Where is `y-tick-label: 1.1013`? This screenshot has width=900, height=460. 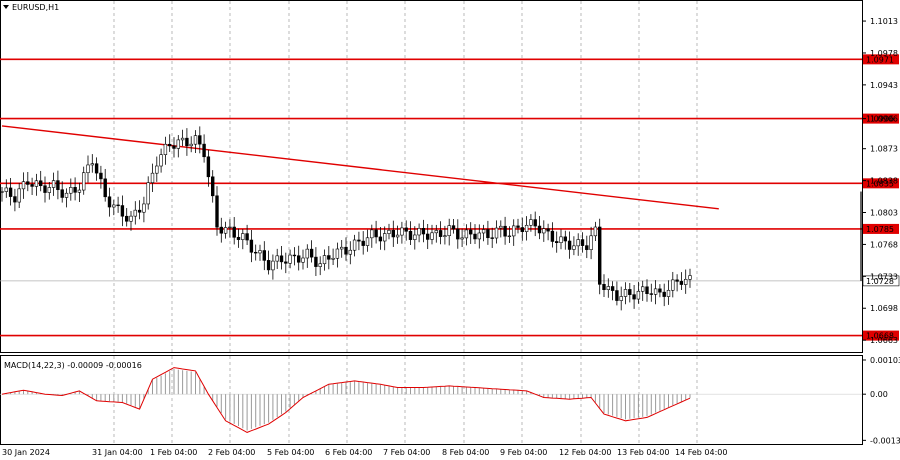 y-tick-label: 1.1013 is located at coordinates (884, 21).